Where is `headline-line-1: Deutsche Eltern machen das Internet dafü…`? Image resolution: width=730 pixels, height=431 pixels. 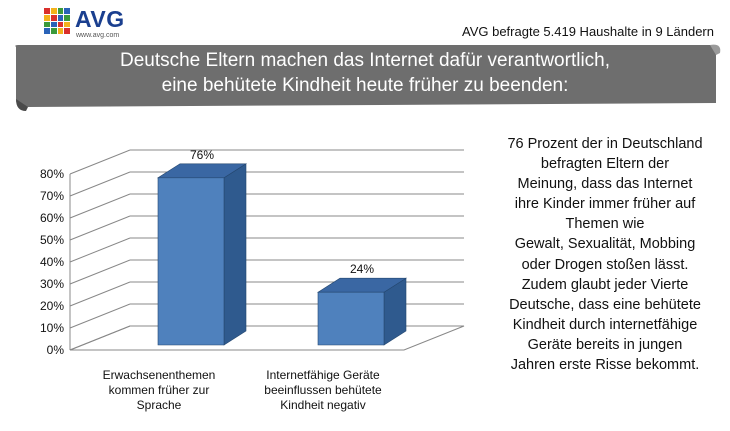 headline-line-1: Deutsche Eltern machen das Internet dafü… is located at coordinates (365, 60).